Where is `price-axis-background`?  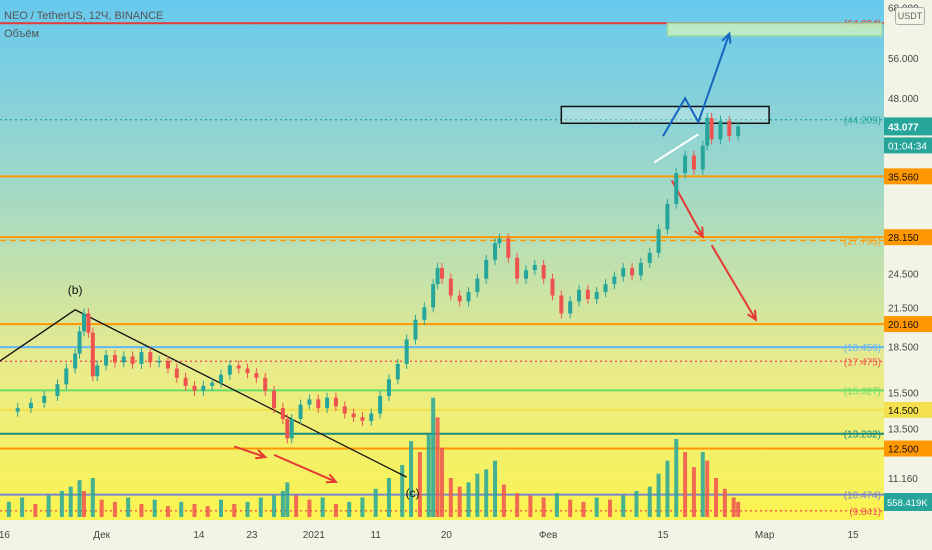 price-axis-background is located at coordinates (908, 260).